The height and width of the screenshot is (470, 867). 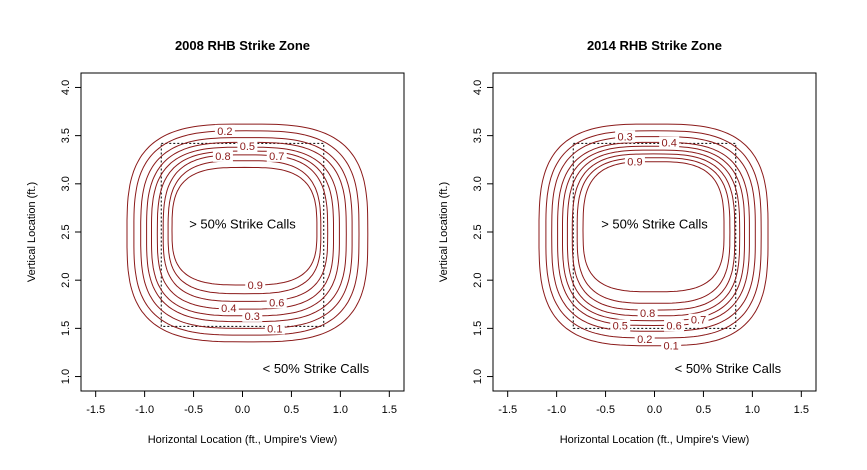 What do you see at coordinates (242, 45) in the screenshot?
I see `chart-title: 2008 RHB Strike Zone` at bounding box center [242, 45].